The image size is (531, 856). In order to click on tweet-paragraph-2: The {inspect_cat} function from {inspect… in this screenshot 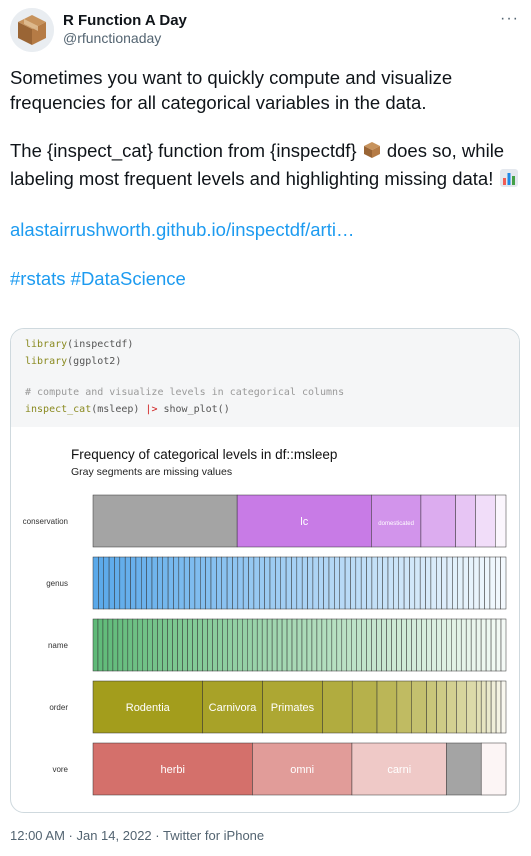, I will do `click(265, 166)`.